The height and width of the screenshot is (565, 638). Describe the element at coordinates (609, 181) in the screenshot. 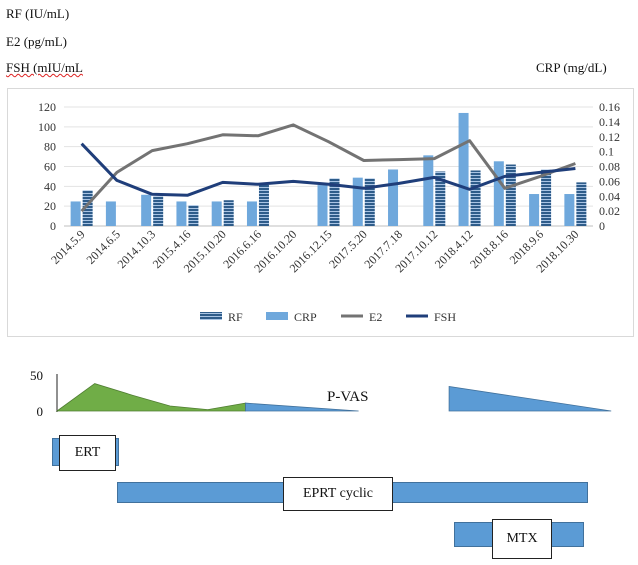

I see `right-tick-label: 0.06` at that location.